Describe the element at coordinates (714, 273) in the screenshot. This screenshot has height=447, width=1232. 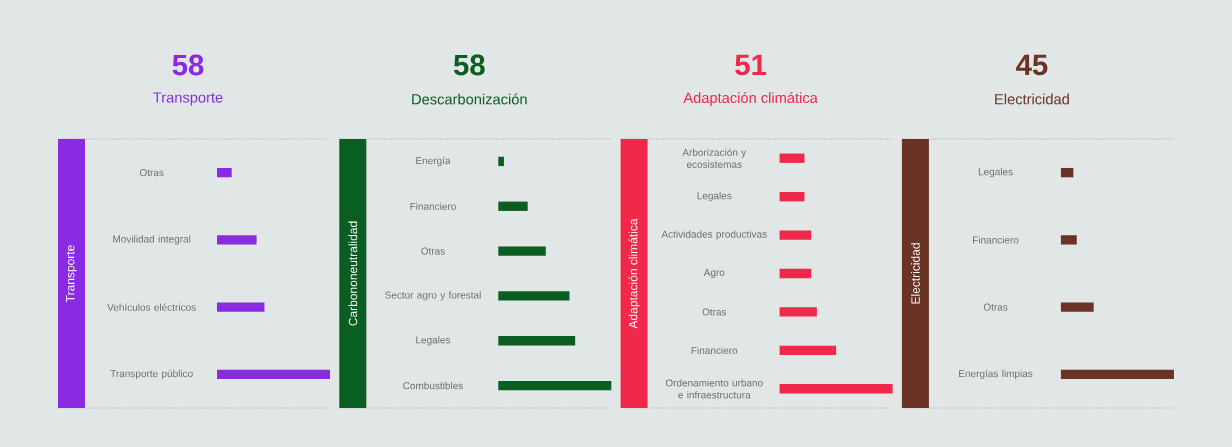
I see `y-tick-label: Agro` at that location.